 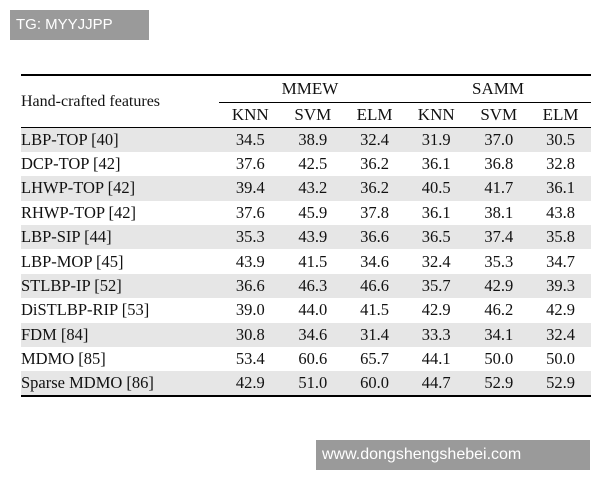 What do you see at coordinates (499, 310) in the screenshot?
I see `value-cell: 46.2` at bounding box center [499, 310].